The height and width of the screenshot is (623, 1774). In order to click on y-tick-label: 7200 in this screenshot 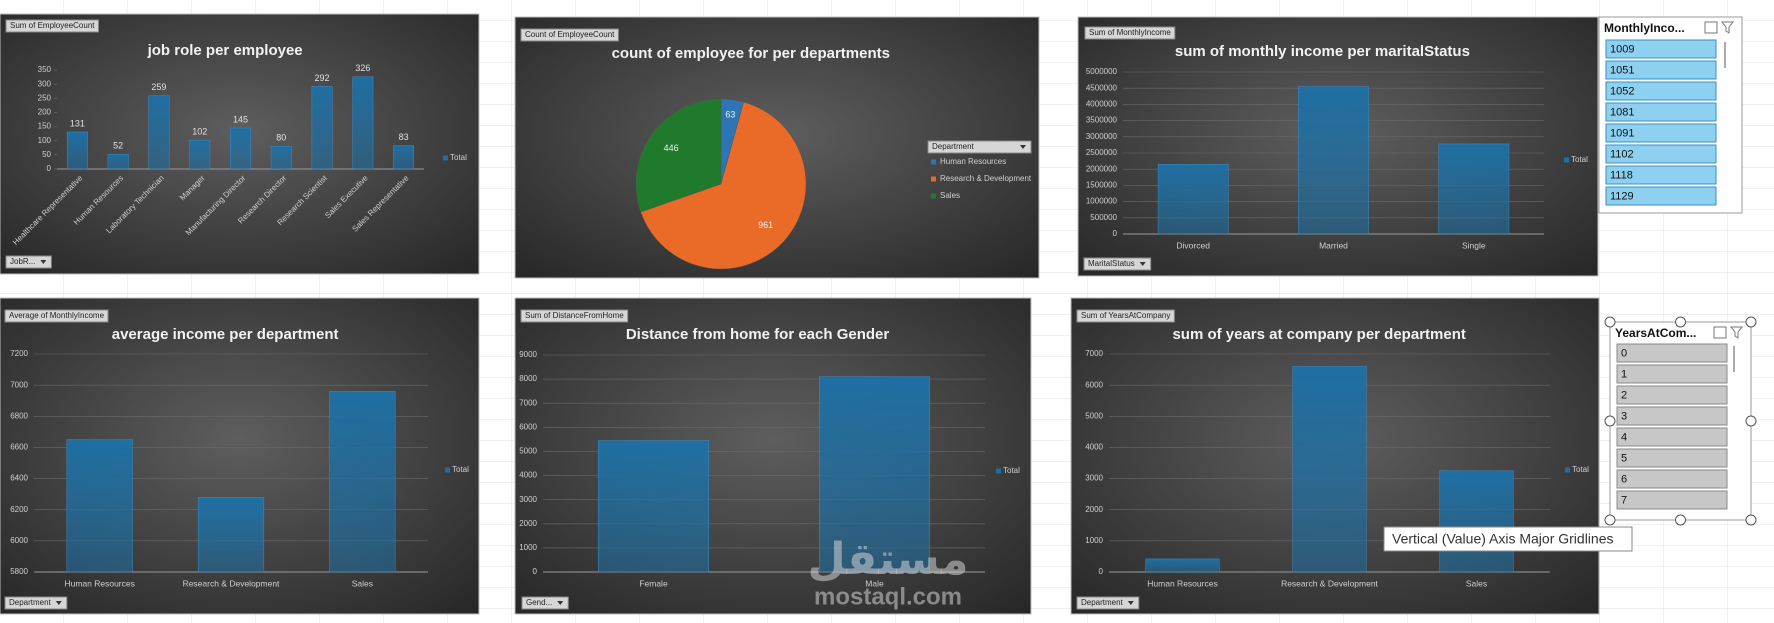, I will do `click(19, 353)`.